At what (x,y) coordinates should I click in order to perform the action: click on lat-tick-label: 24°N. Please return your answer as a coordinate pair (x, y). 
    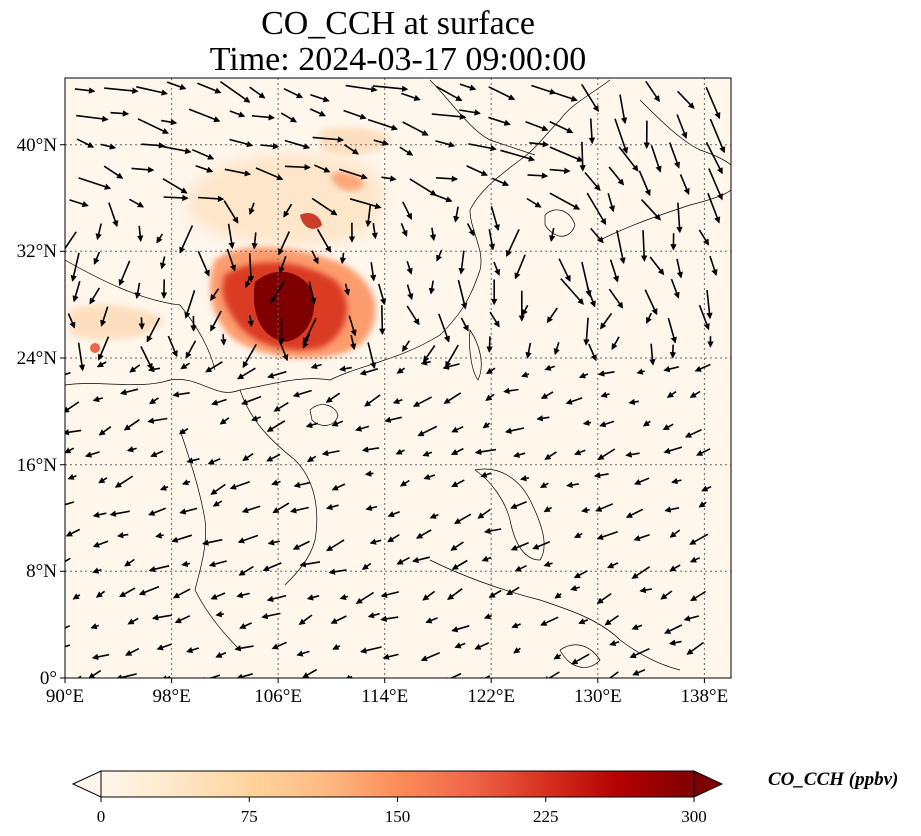
    Looking at the image, I should click on (37, 358).